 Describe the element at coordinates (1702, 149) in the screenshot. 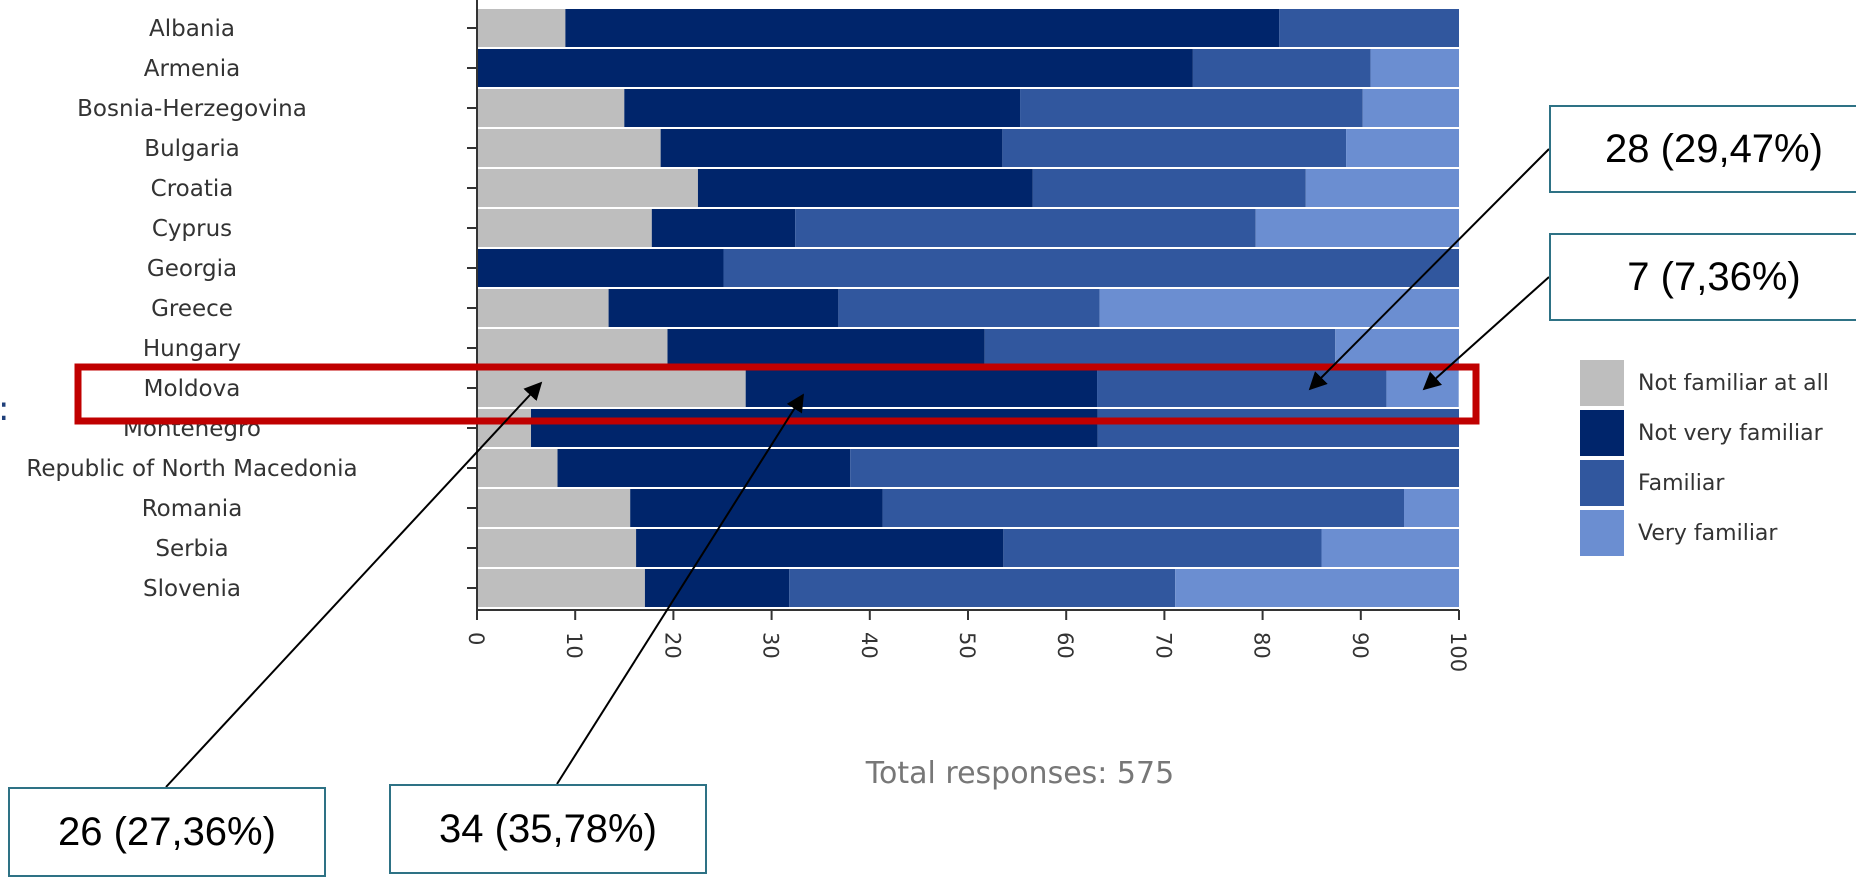

I see `callout-familiar-moldova: 28 (29,47%)` at that location.